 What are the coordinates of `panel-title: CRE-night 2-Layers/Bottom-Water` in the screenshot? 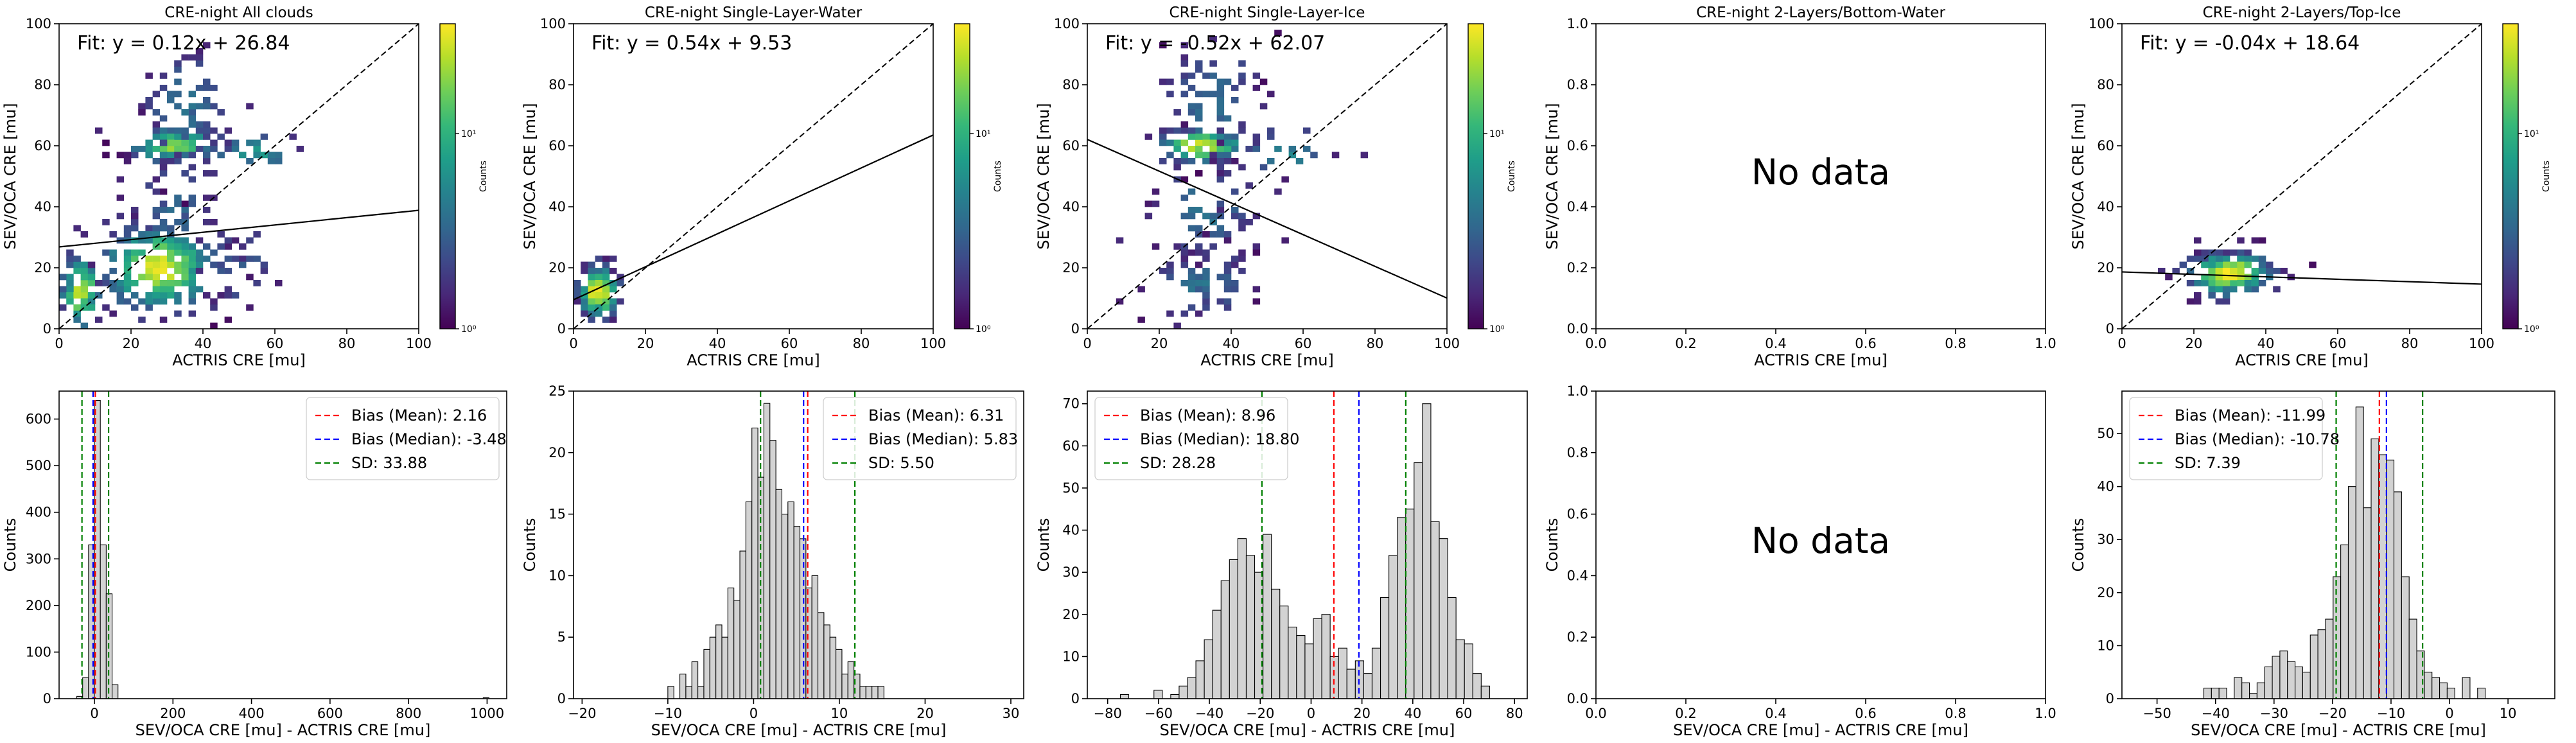 It's located at (1820, 12).